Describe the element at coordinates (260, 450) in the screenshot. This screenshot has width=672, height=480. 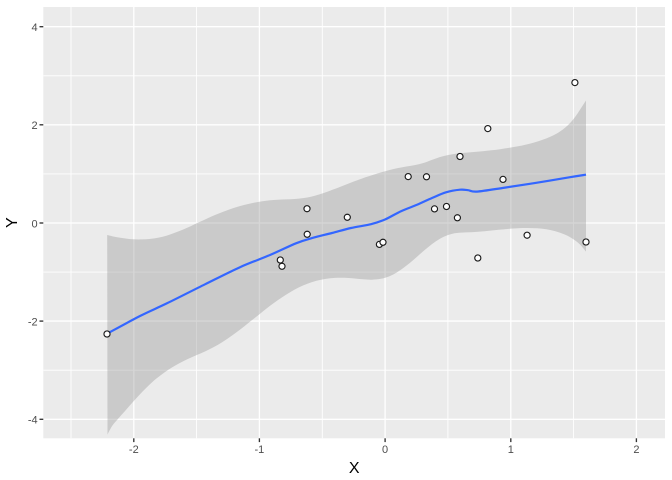
I see `svg-text: -1` at that location.